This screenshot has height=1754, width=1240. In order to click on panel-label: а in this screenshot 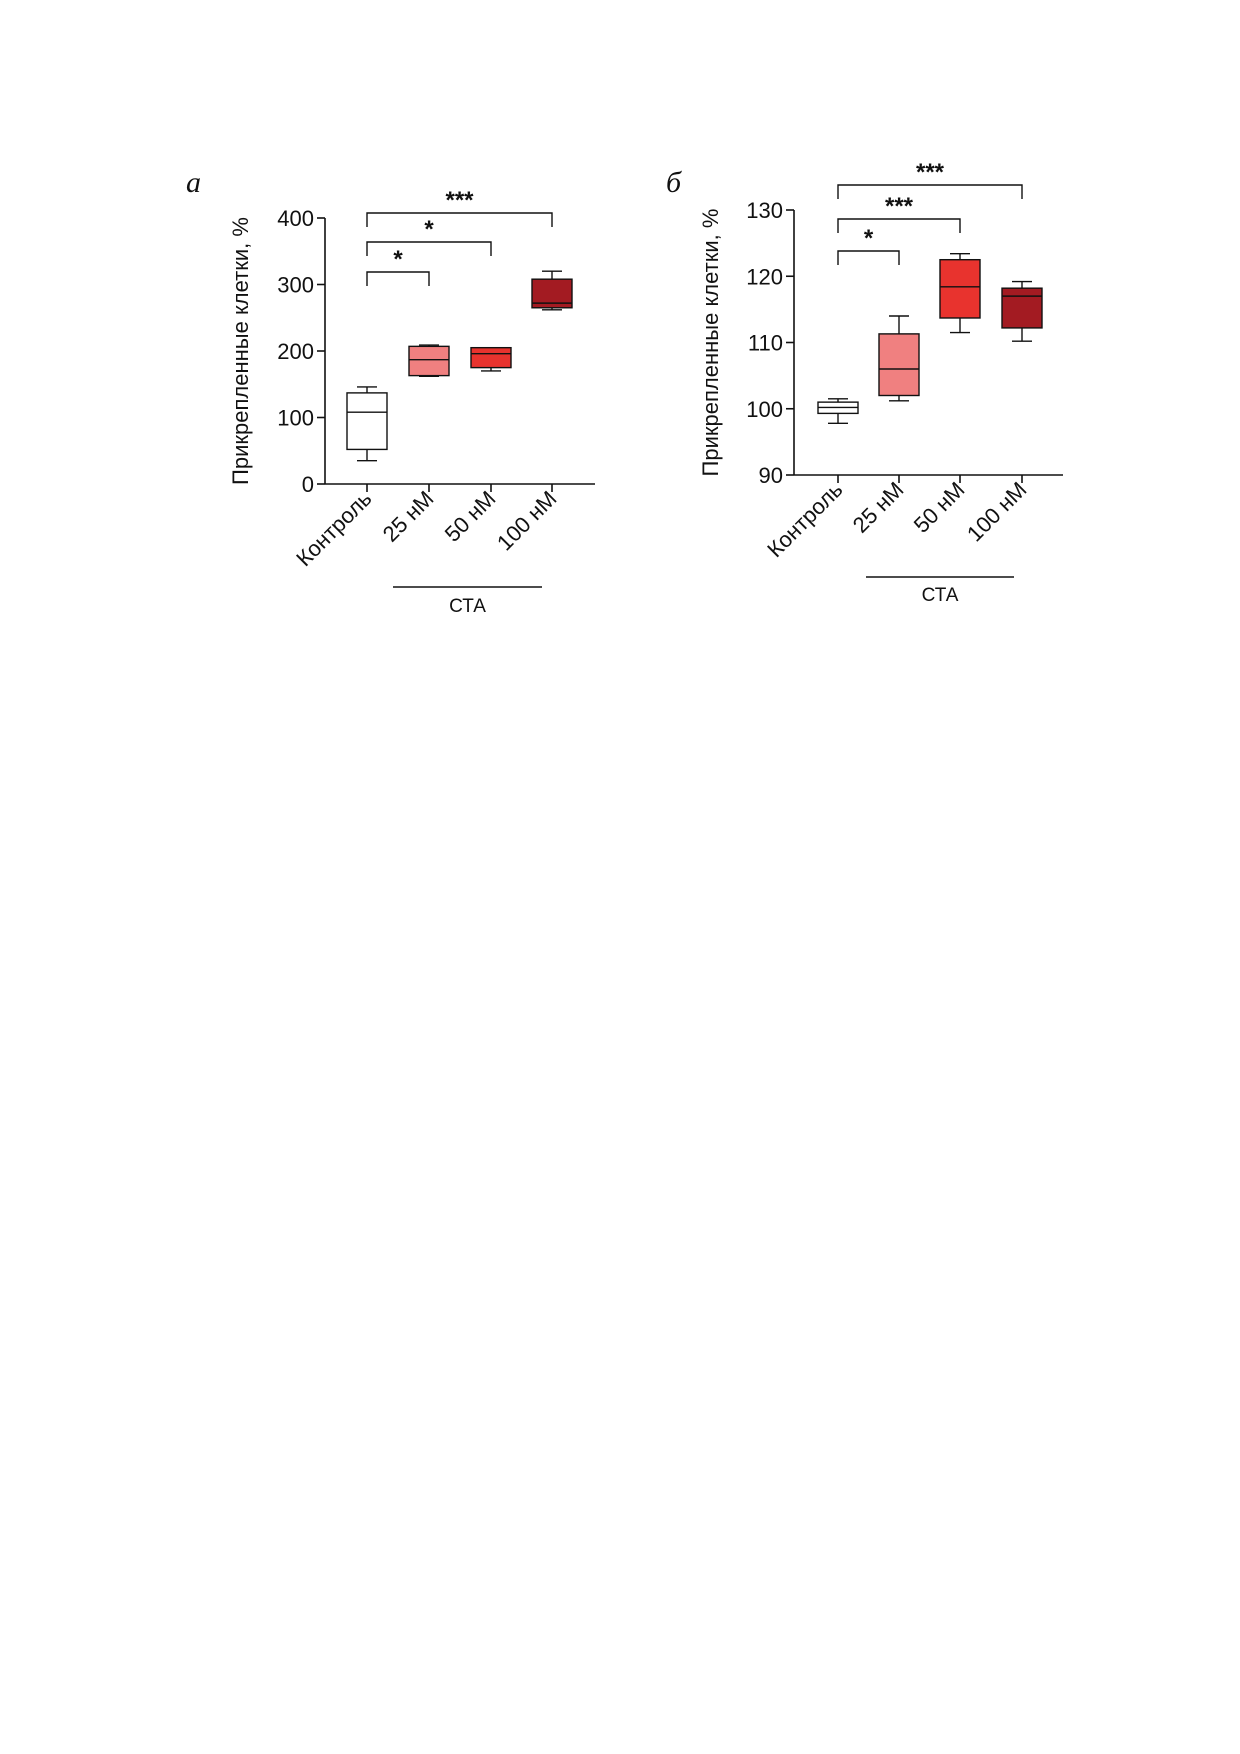, I will do `click(193, 182)`.